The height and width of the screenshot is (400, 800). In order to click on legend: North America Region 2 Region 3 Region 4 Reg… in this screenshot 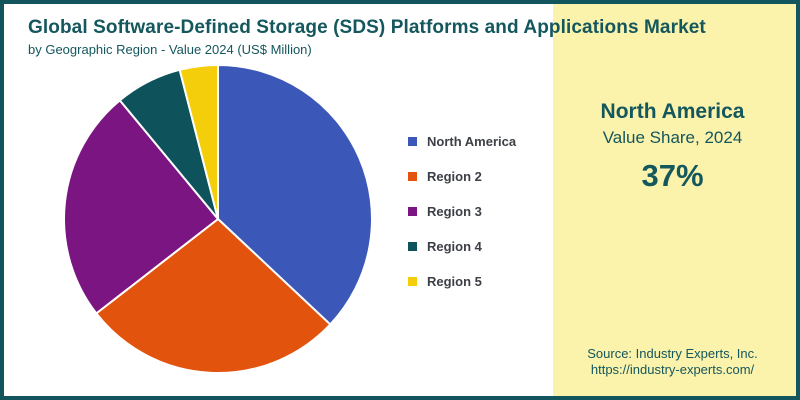, I will do `click(462, 211)`.